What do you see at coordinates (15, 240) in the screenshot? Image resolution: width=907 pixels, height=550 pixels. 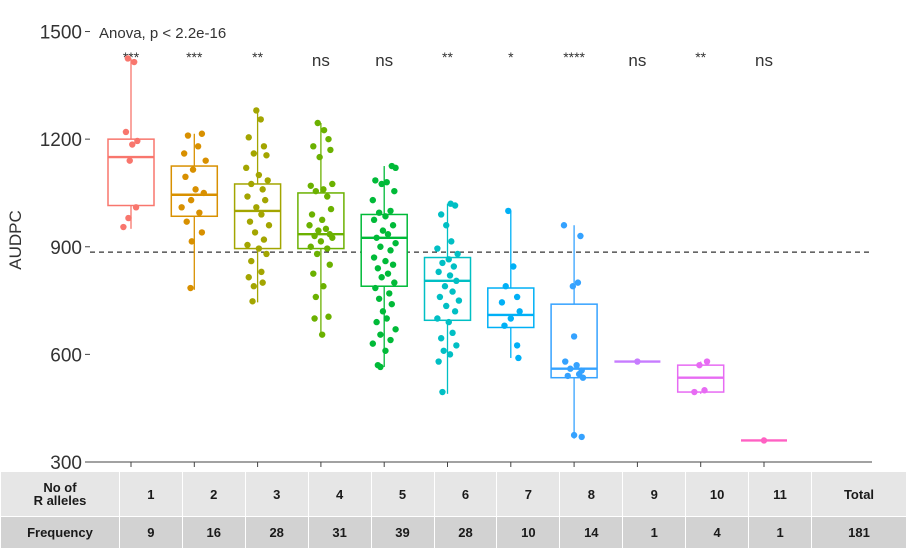 I see `y-axis-label: AUDPC` at bounding box center [15, 240].